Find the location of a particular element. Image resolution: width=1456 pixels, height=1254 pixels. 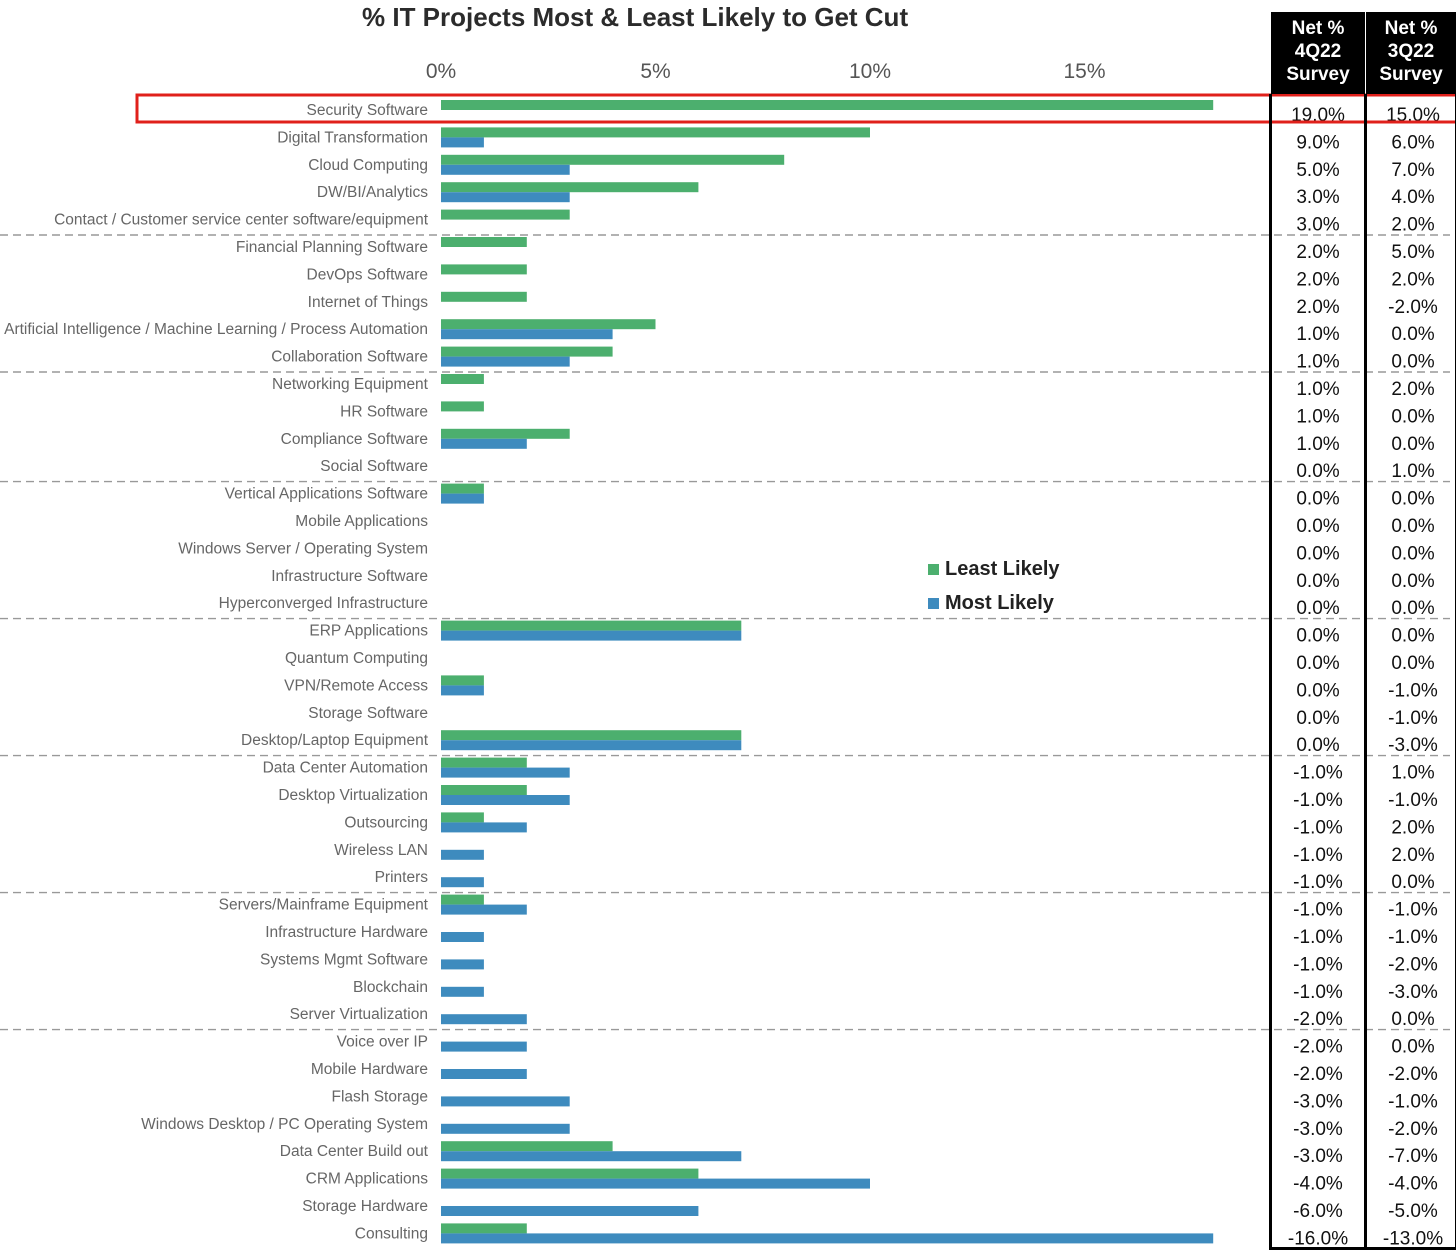

category-label-internet-of-things: Internet of Things is located at coordinates (368, 302).